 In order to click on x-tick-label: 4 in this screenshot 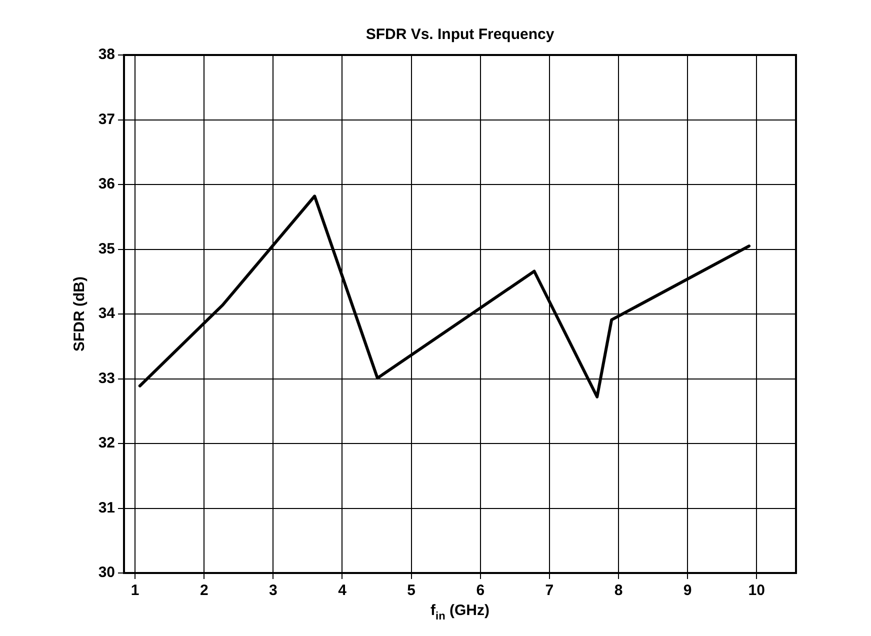, I will do `click(343, 591)`.